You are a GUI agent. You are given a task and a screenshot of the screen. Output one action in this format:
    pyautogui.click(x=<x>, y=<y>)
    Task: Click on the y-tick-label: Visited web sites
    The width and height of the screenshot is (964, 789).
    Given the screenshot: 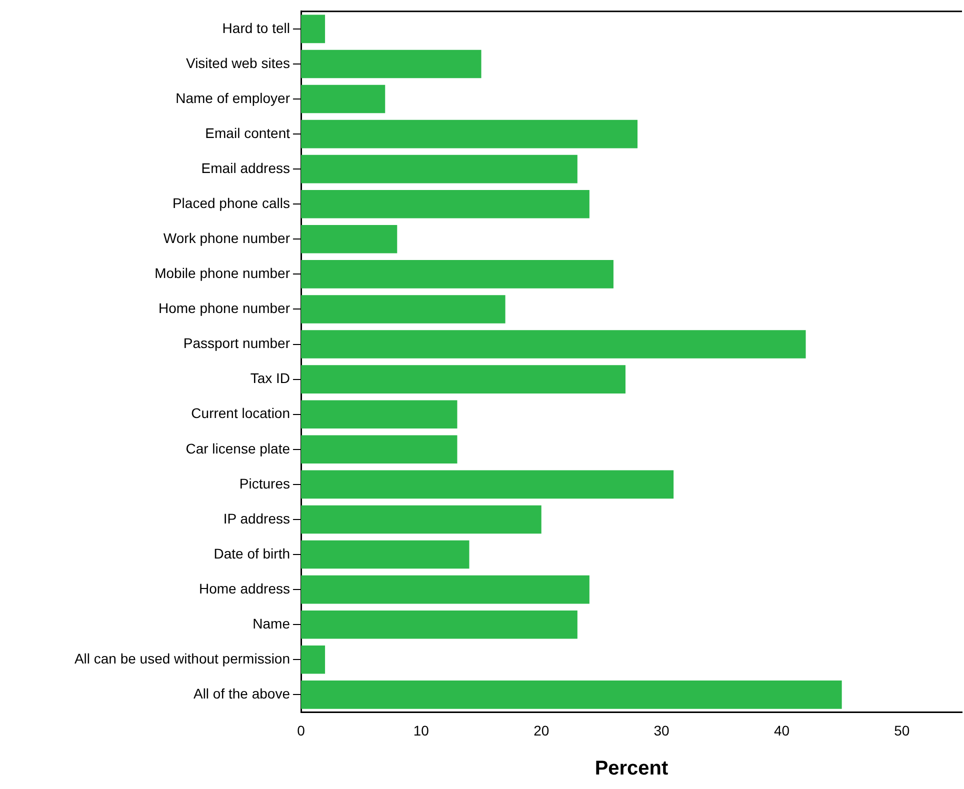 What is the action you would take?
    pyautogui.click(x=238, y=62)
    